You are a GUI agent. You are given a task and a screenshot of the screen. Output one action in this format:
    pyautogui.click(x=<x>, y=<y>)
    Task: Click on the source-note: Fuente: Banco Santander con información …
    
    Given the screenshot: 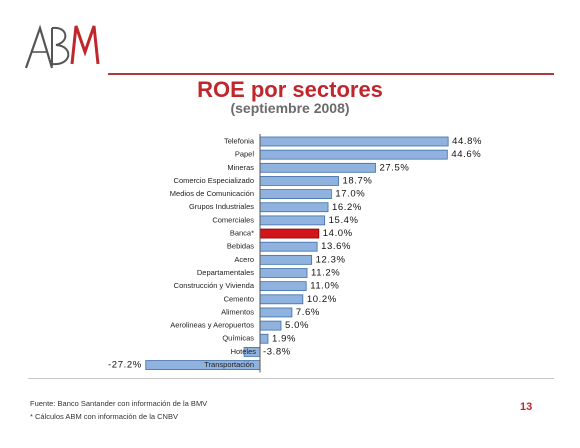 What is the action you would take?
    pyautogui.click(x=119, y=403)
    